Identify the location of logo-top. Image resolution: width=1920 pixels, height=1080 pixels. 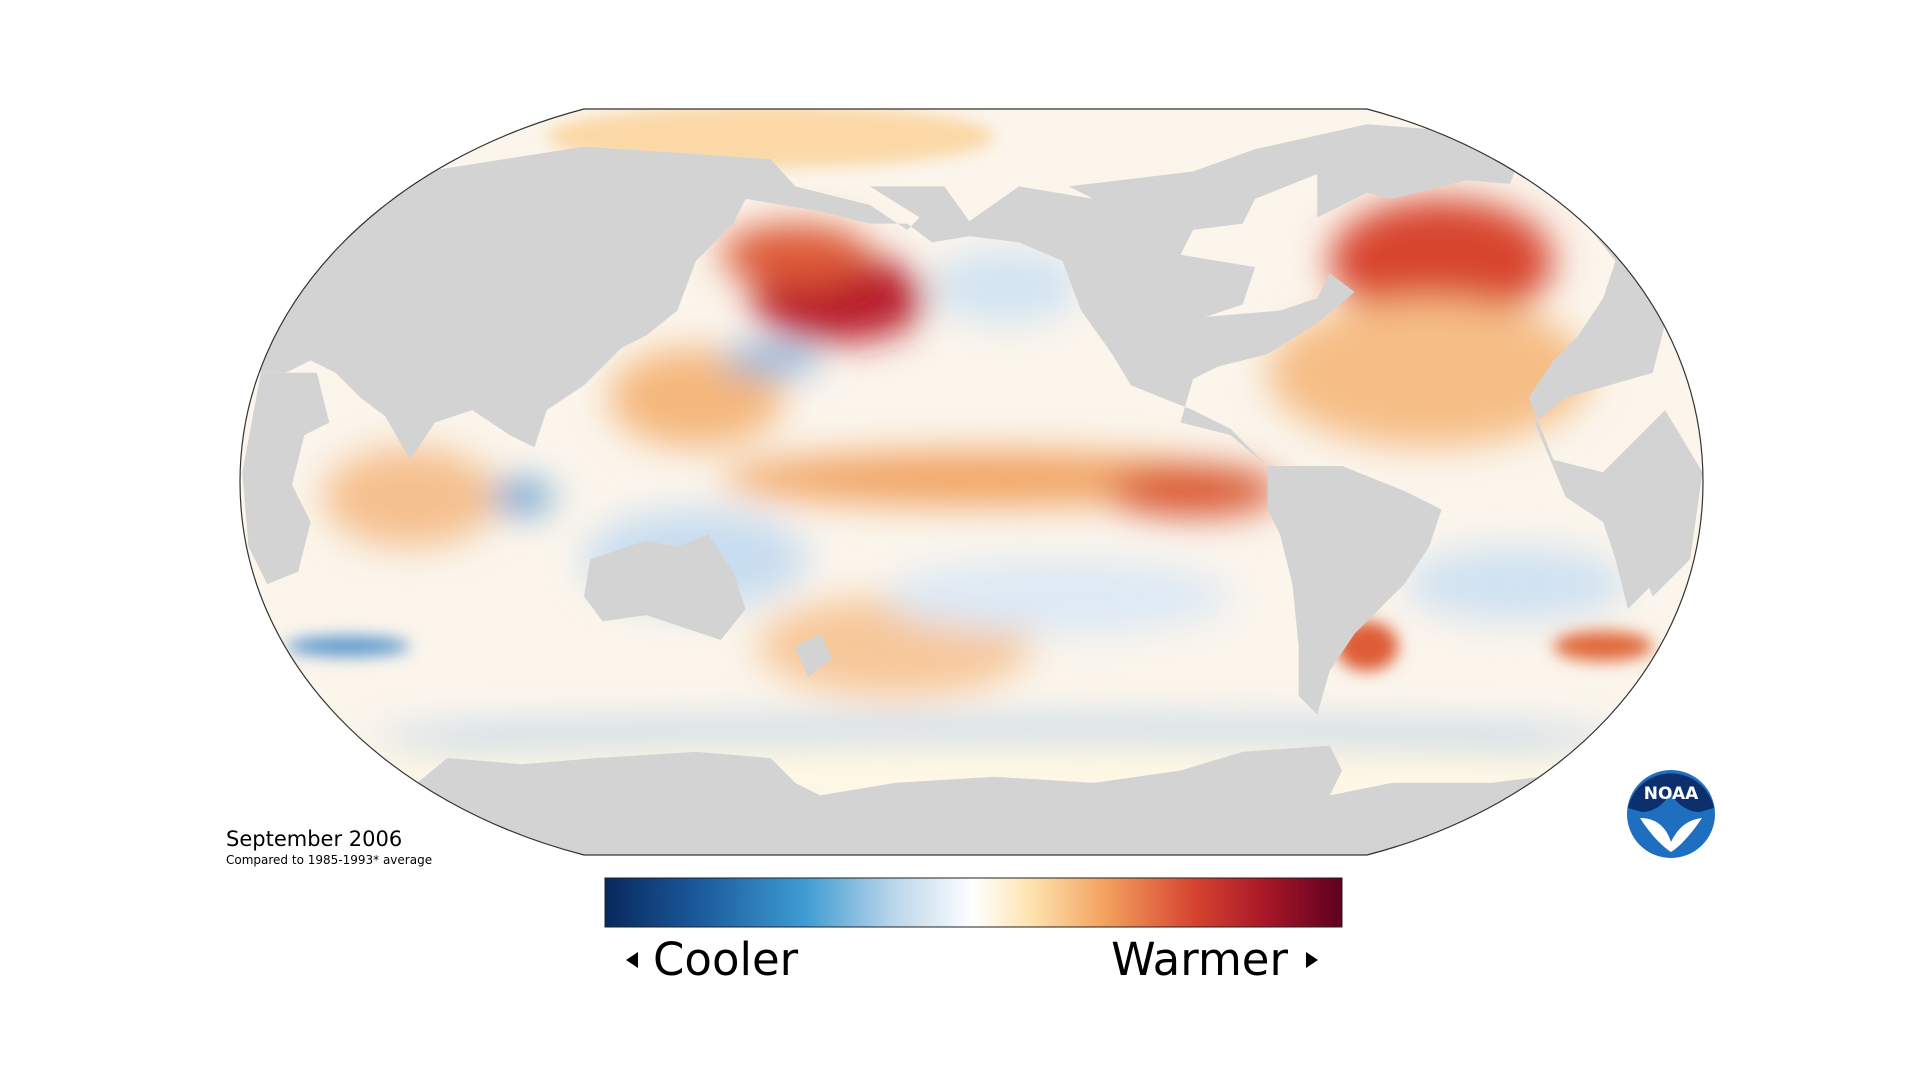
(1671, 792).